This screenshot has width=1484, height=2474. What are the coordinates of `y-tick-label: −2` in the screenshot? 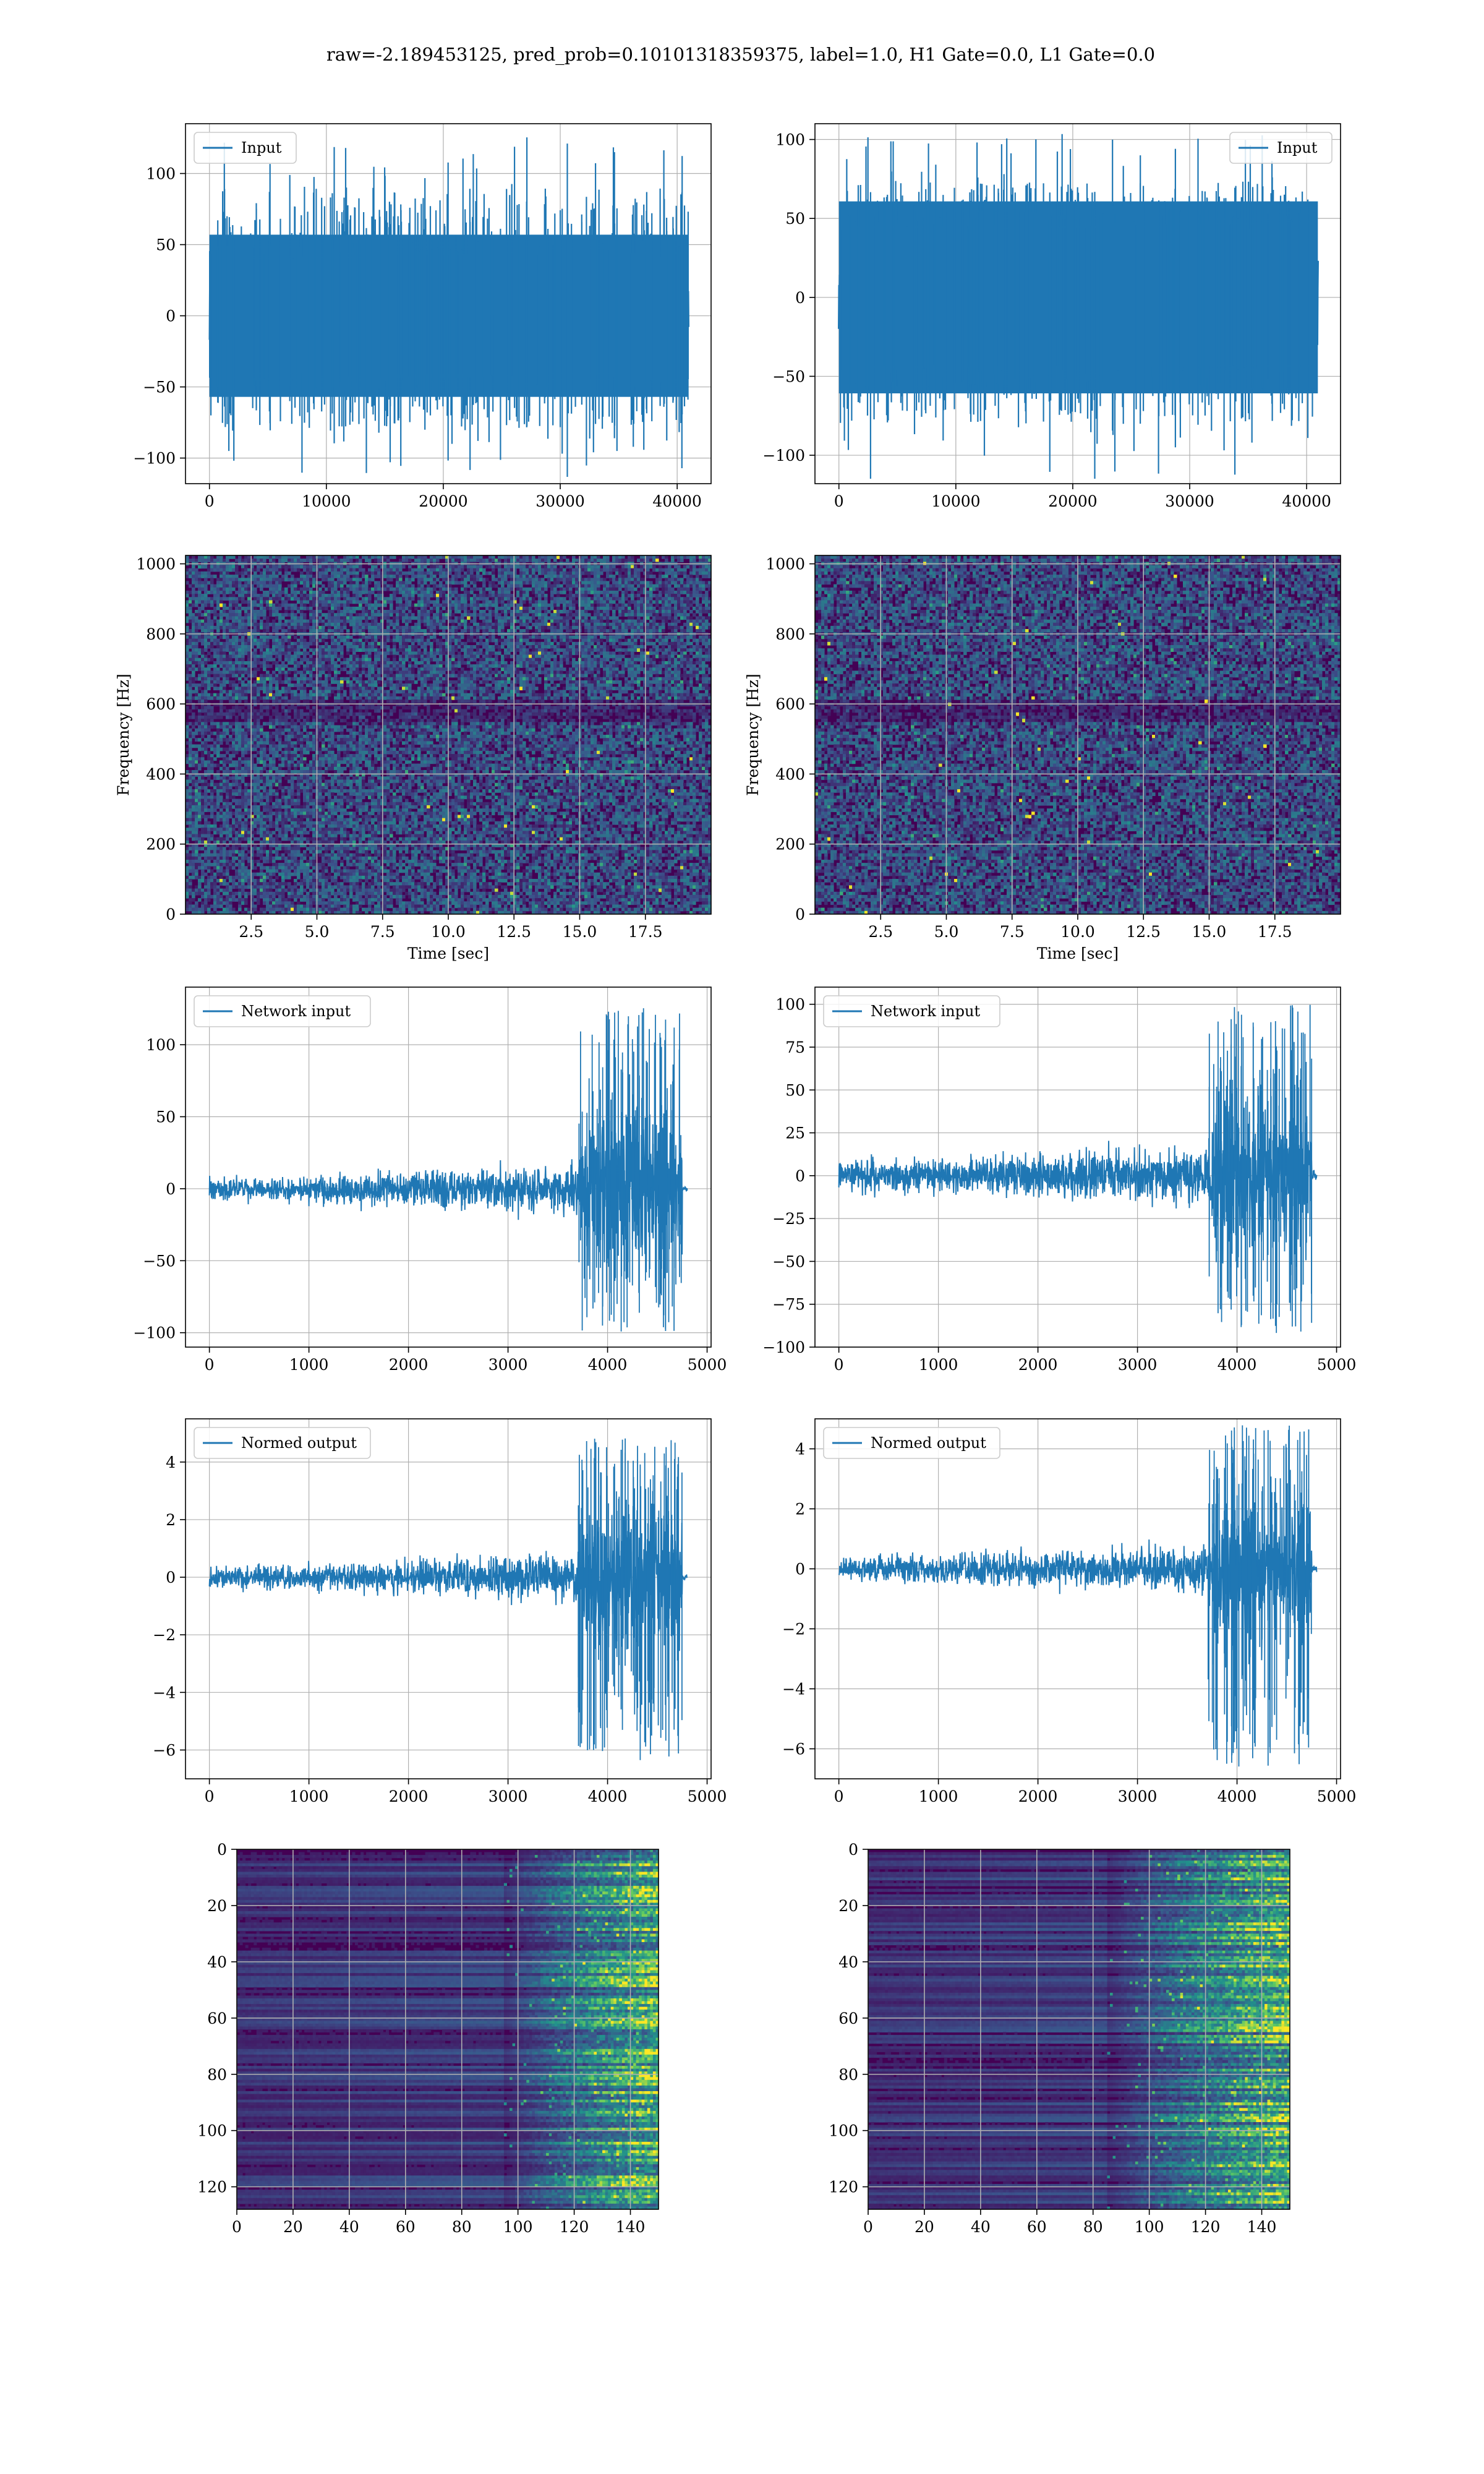 It's located at (793, 1629).